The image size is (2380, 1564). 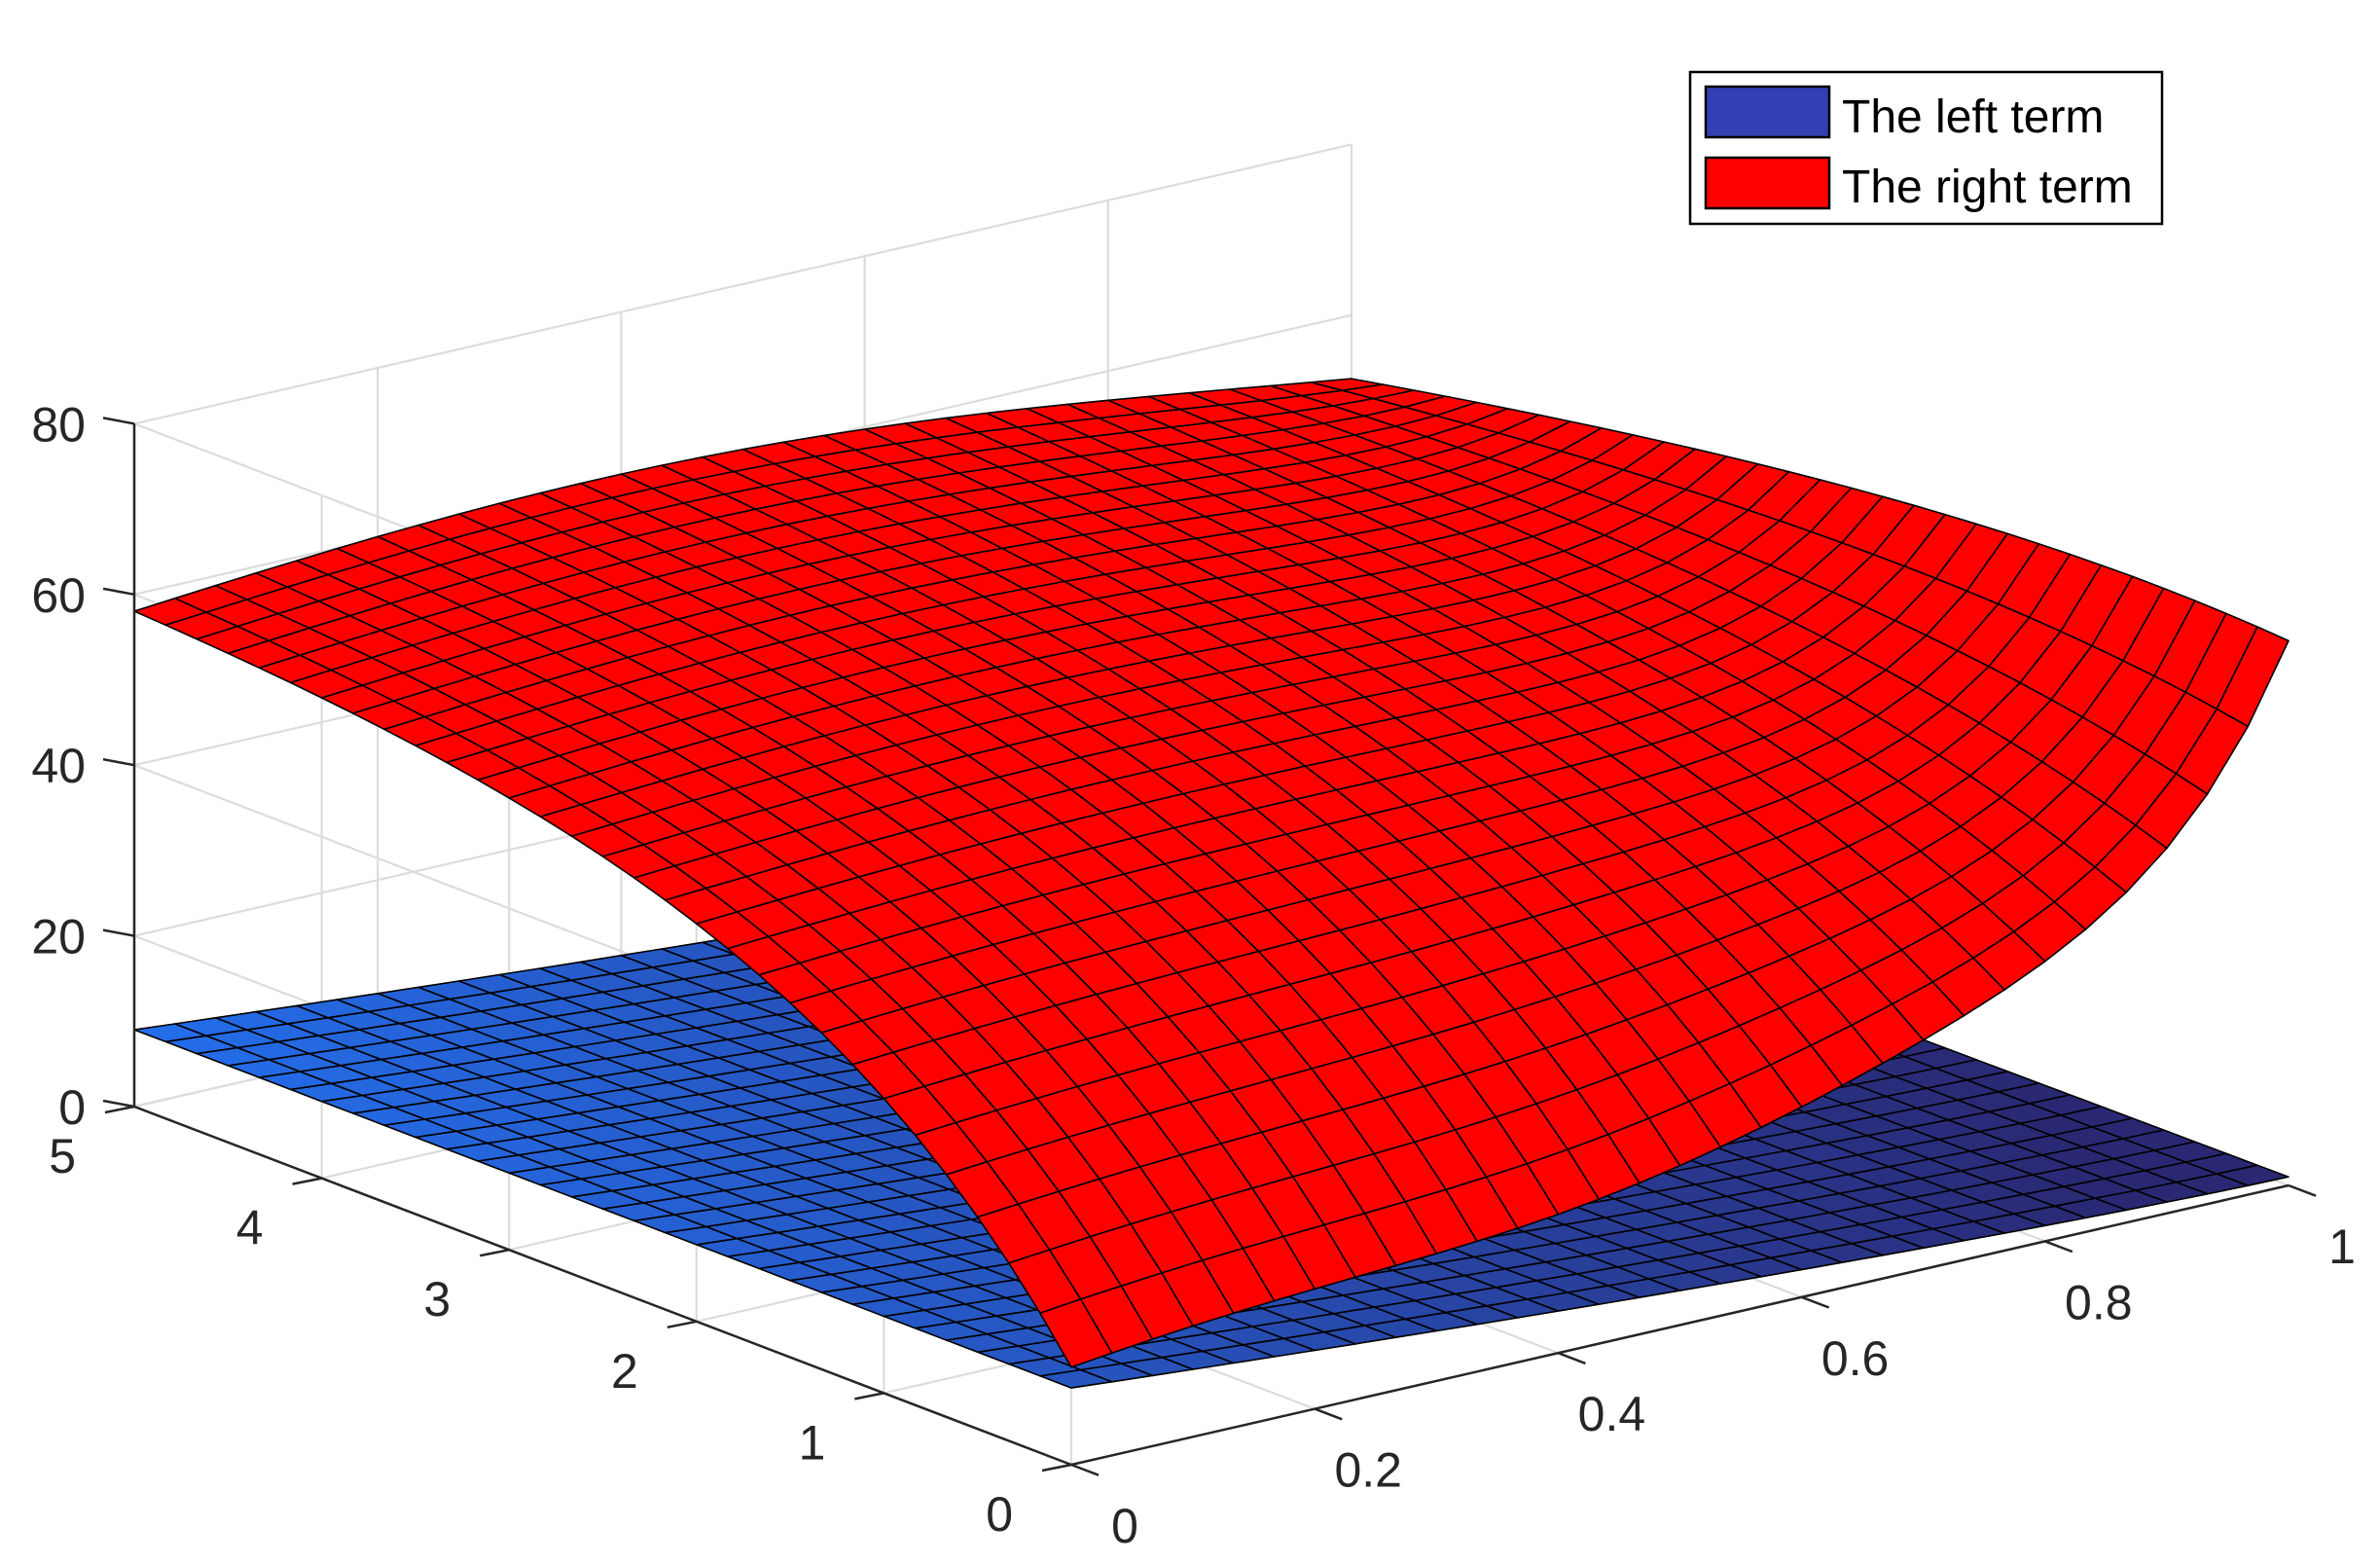 What do you see at coordinates (812, 1443) in the screenshot?
I see `y-tick-label: 1` at bounding box center [812, 1443].